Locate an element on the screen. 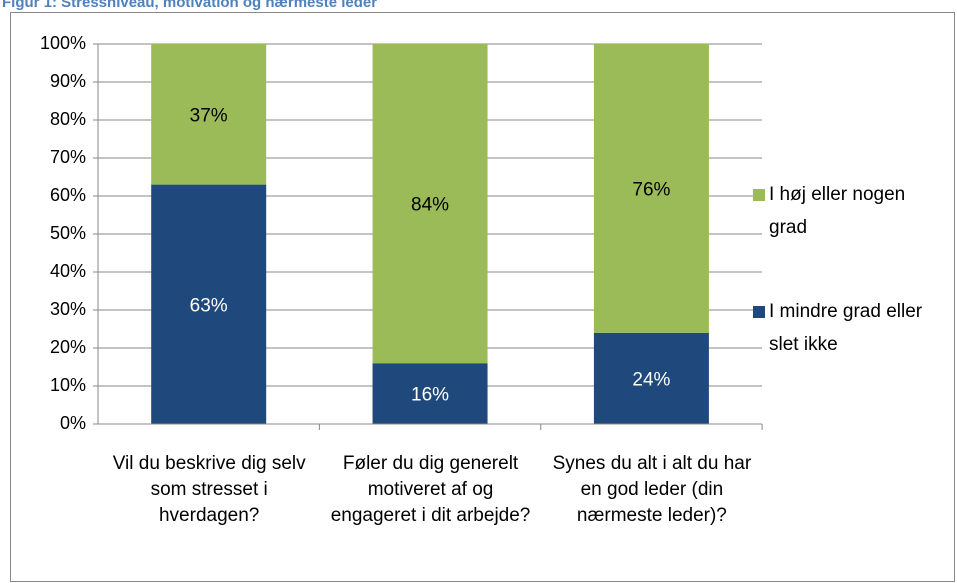  data-label: 24% is located at coordinates (651, 379).